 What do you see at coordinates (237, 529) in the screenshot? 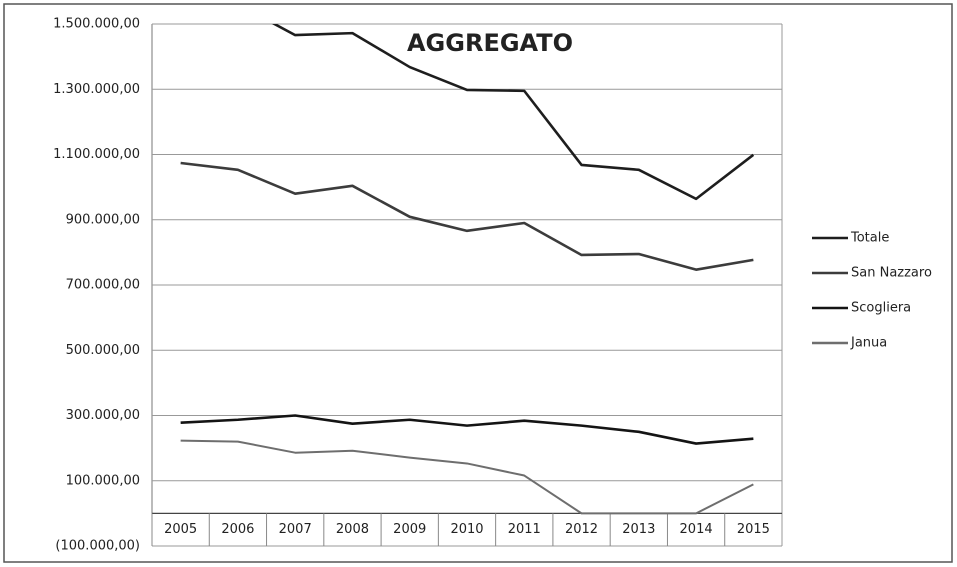
I see `x-tick-label: 2006` at bounding box center [237, 529].